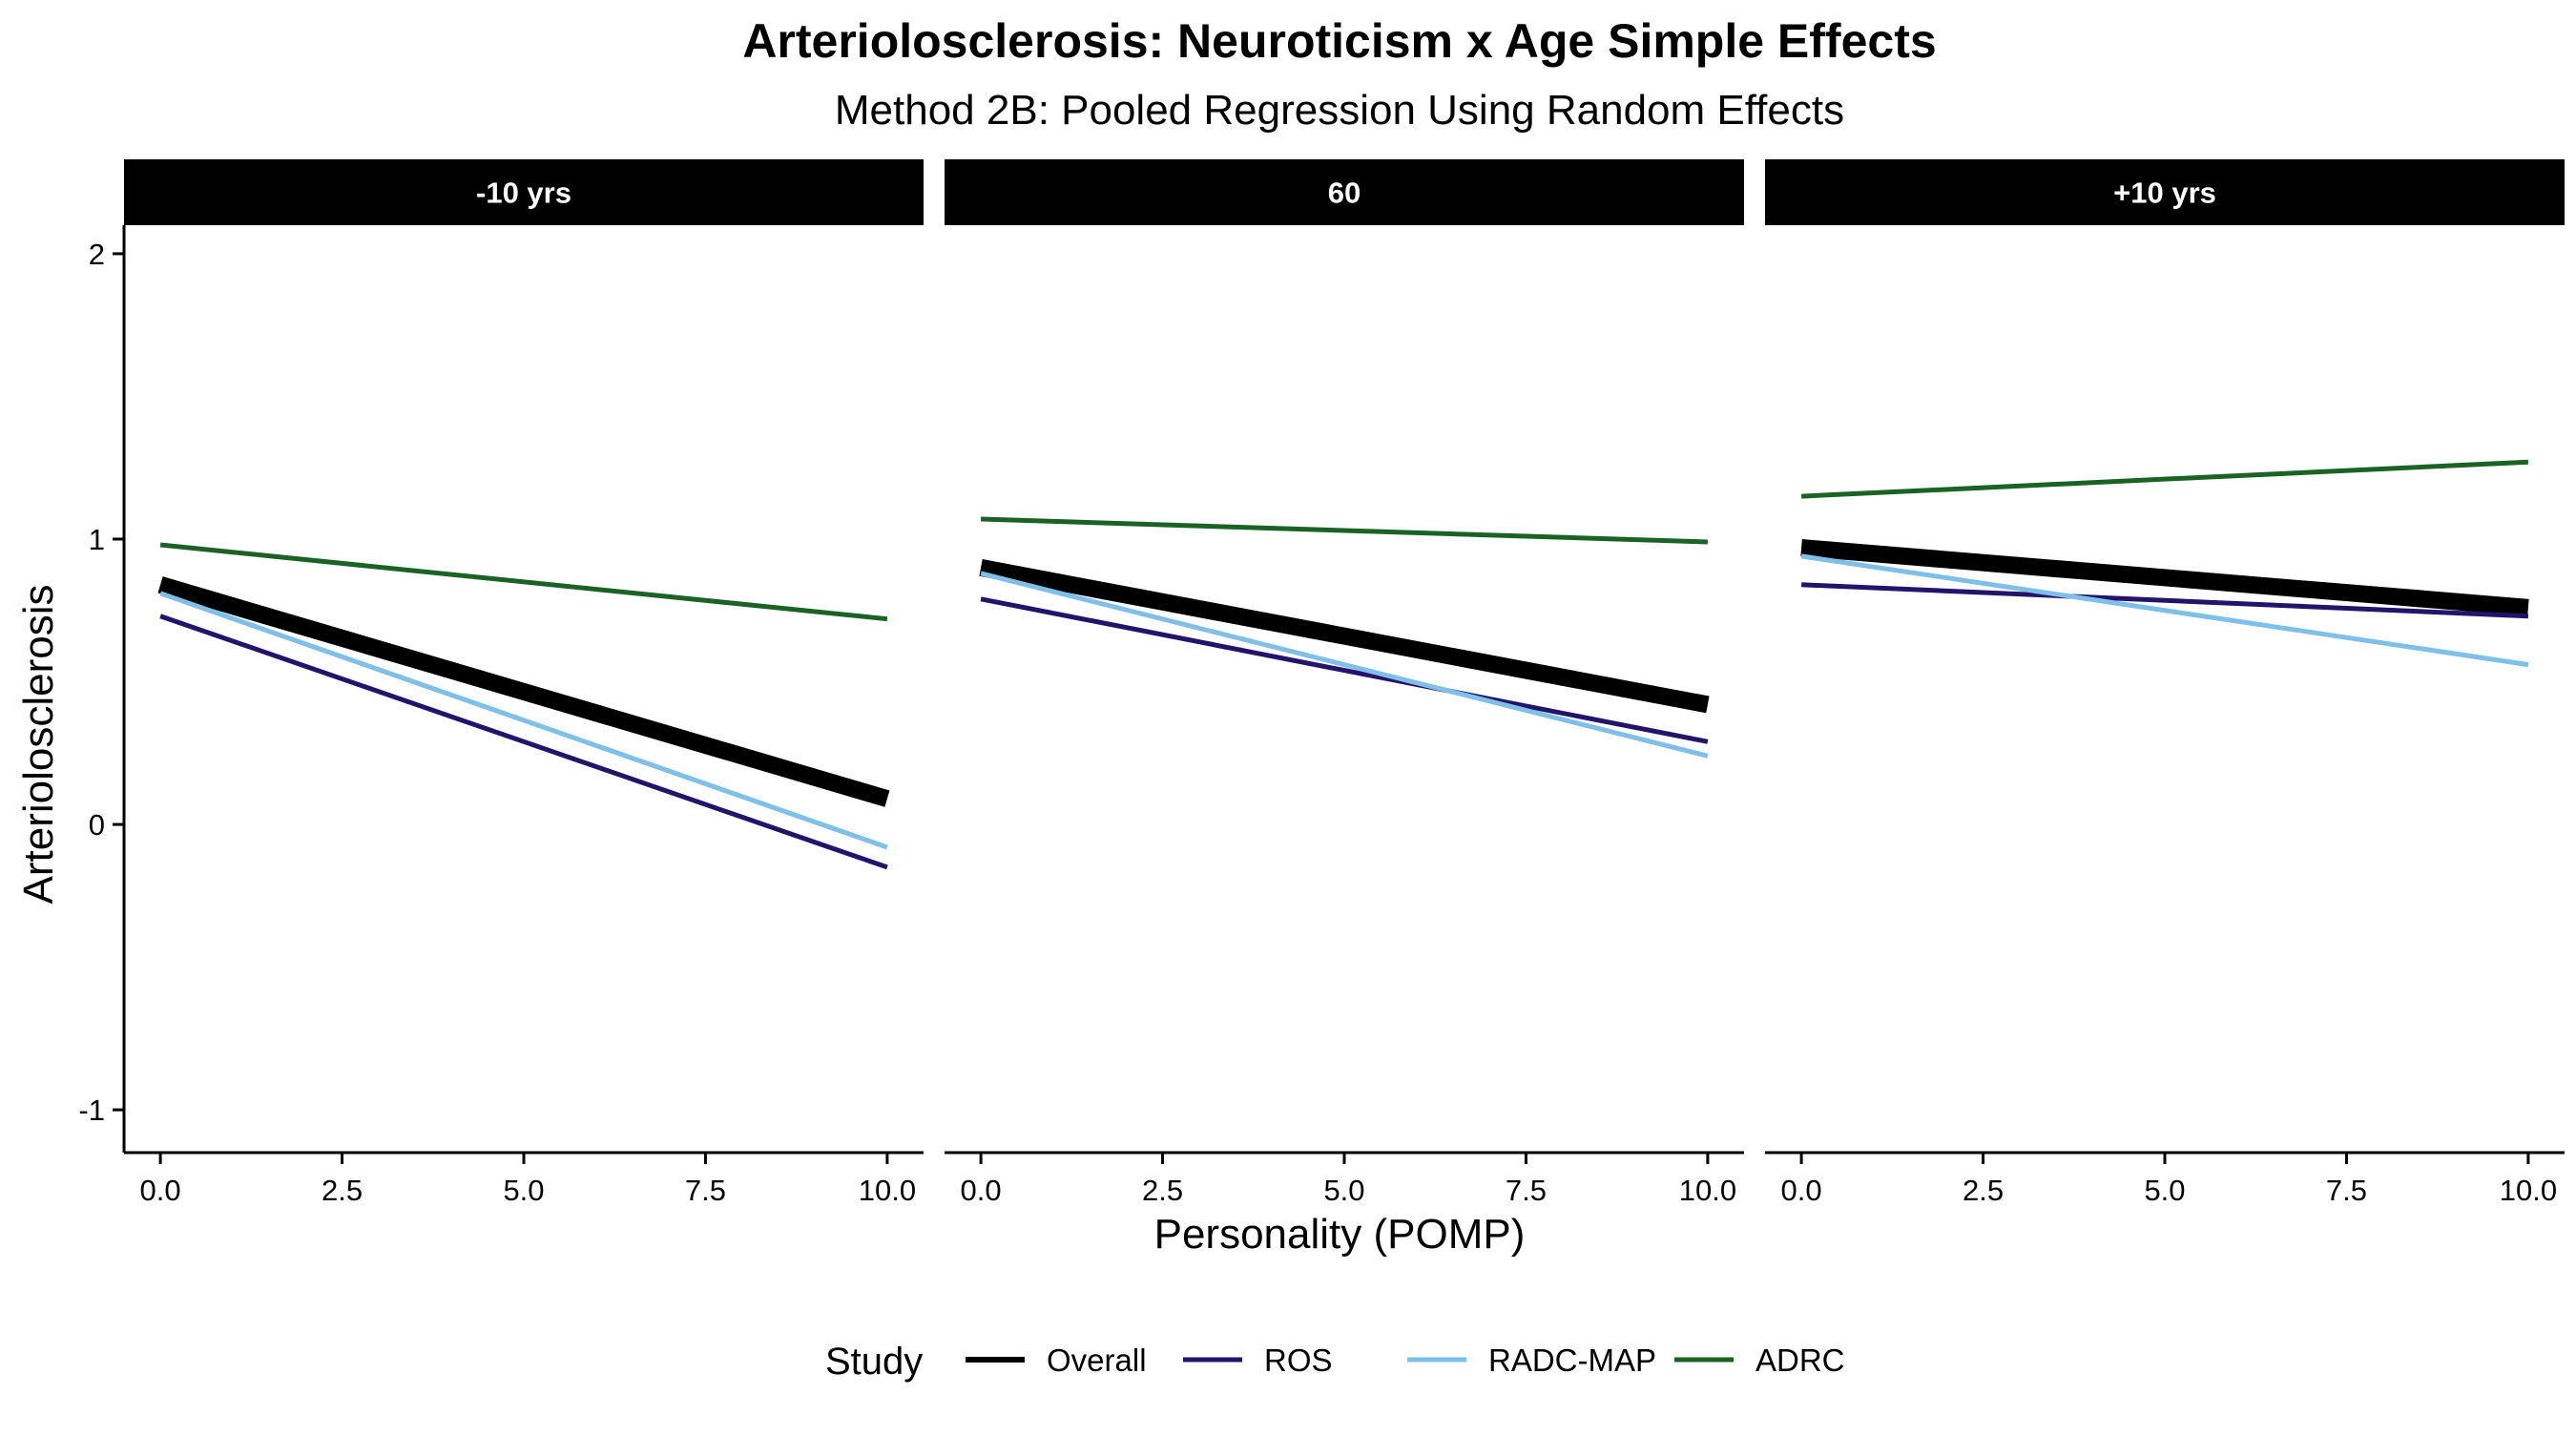 The image size is (2576, 1436). What do you see at coordinates (97, 825) in the screenshot?
I see `y-tick-label: 0` at bounding box center [97, 825].